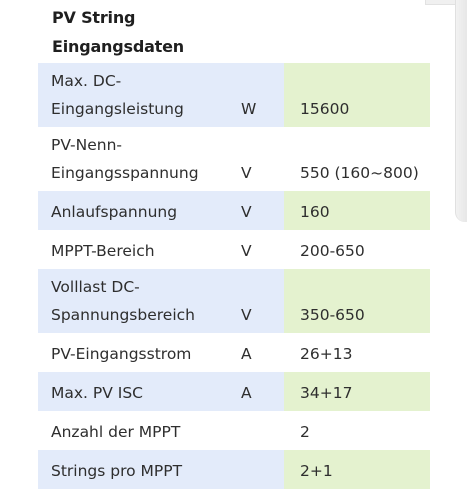 This screenshot has width=467, height=500. Describe the element at coordinates (234, 249) in the screenshot. I see `table-row: MPPT-Bereich V 200-650` at that location.